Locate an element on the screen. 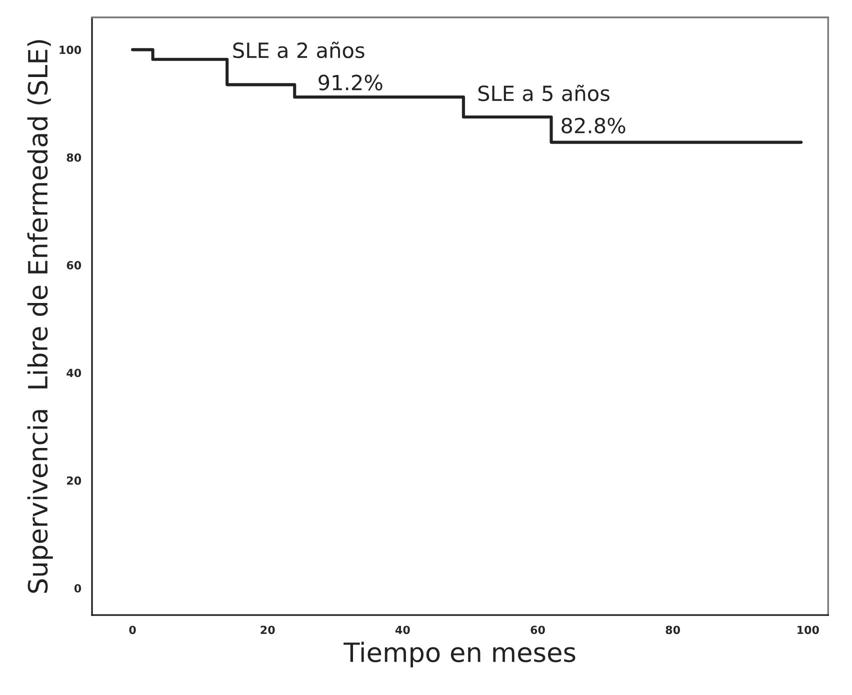  x-tick-label: 20 is located at coordinates (267, 630).